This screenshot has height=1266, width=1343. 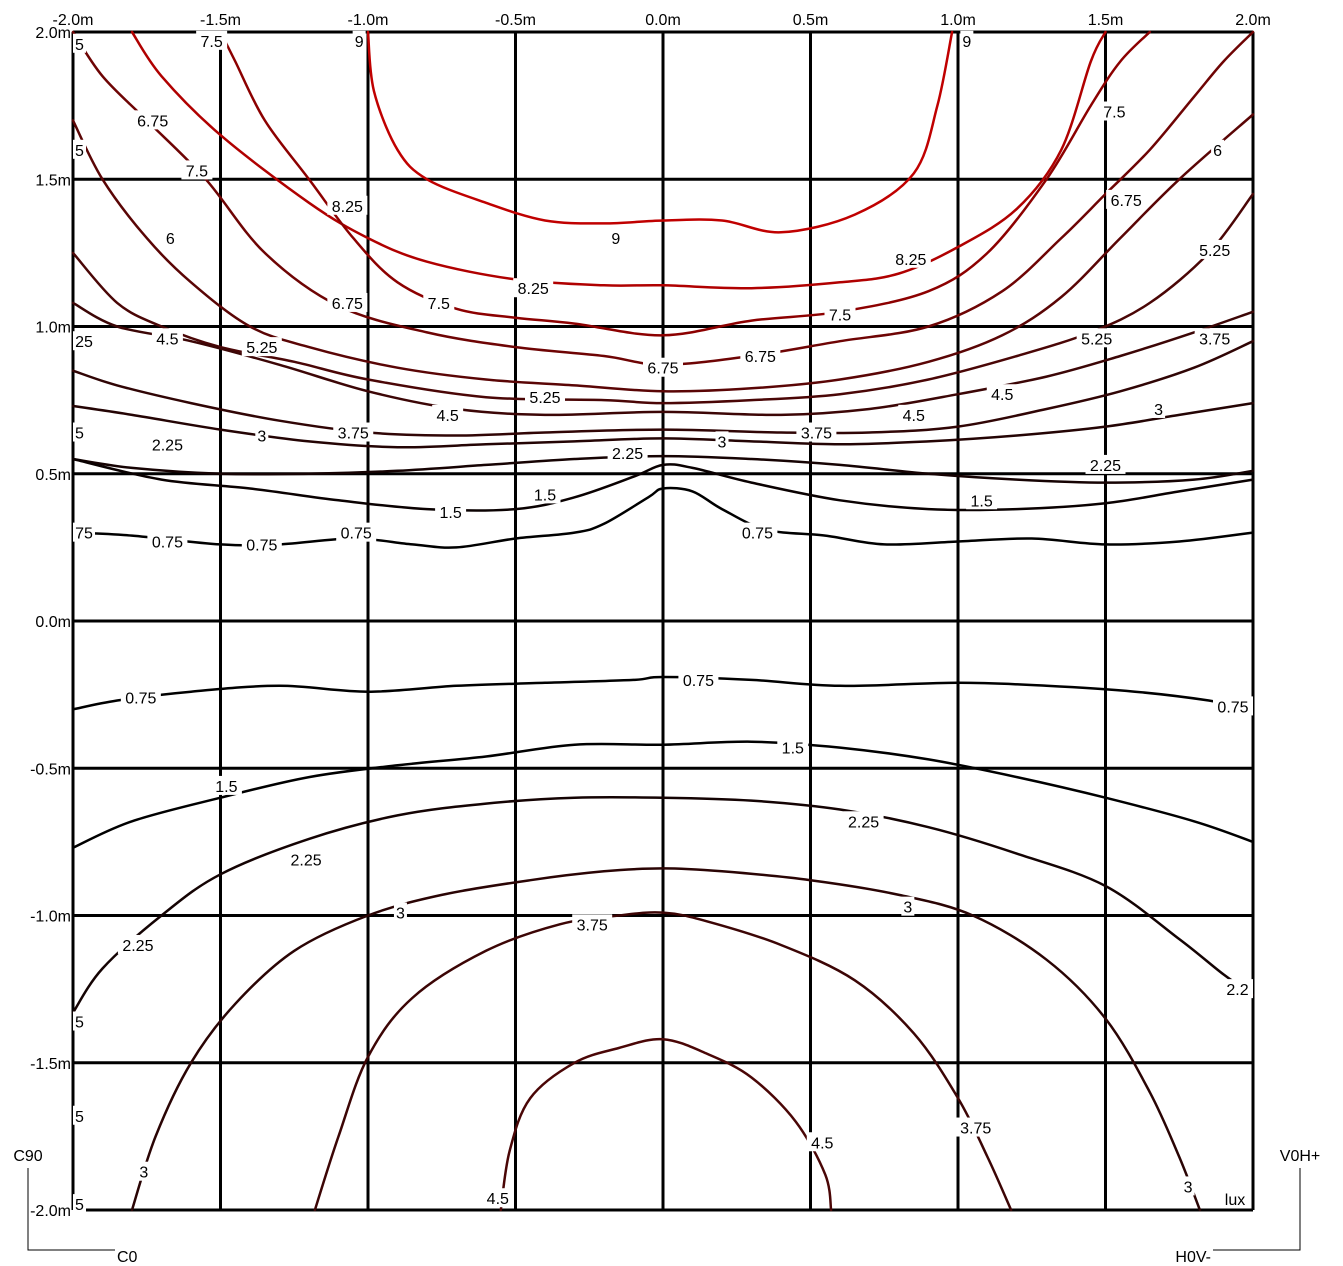 What do you see at coordinates (84, 534) in the screenshot?
I see `contour-label-text: 75` at bounding box center [84, 534].